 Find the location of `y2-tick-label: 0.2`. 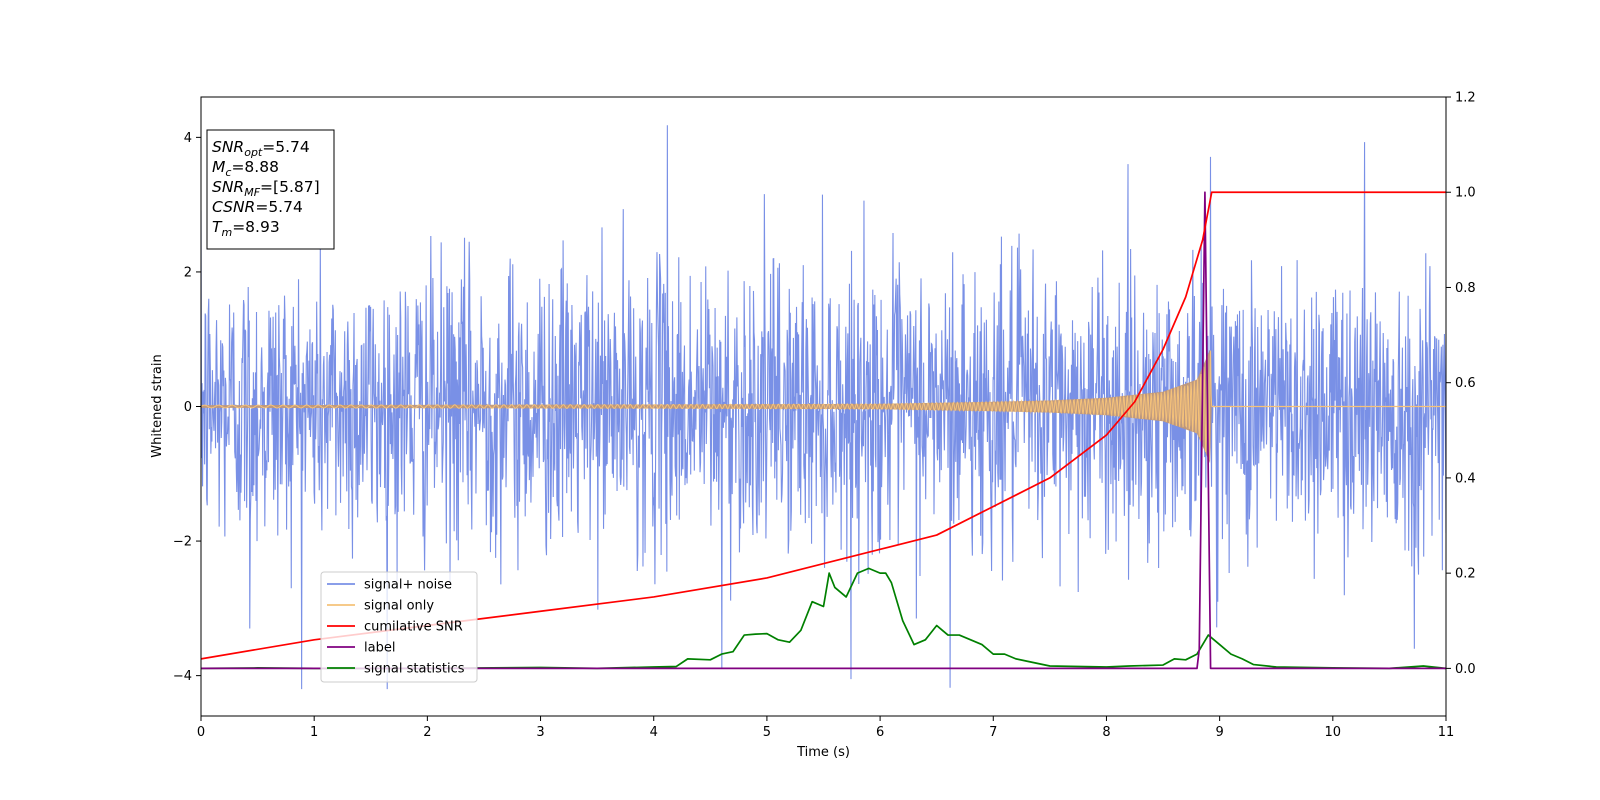

y2-tick-label: 0.2 is located at coordinates (1465, 574).